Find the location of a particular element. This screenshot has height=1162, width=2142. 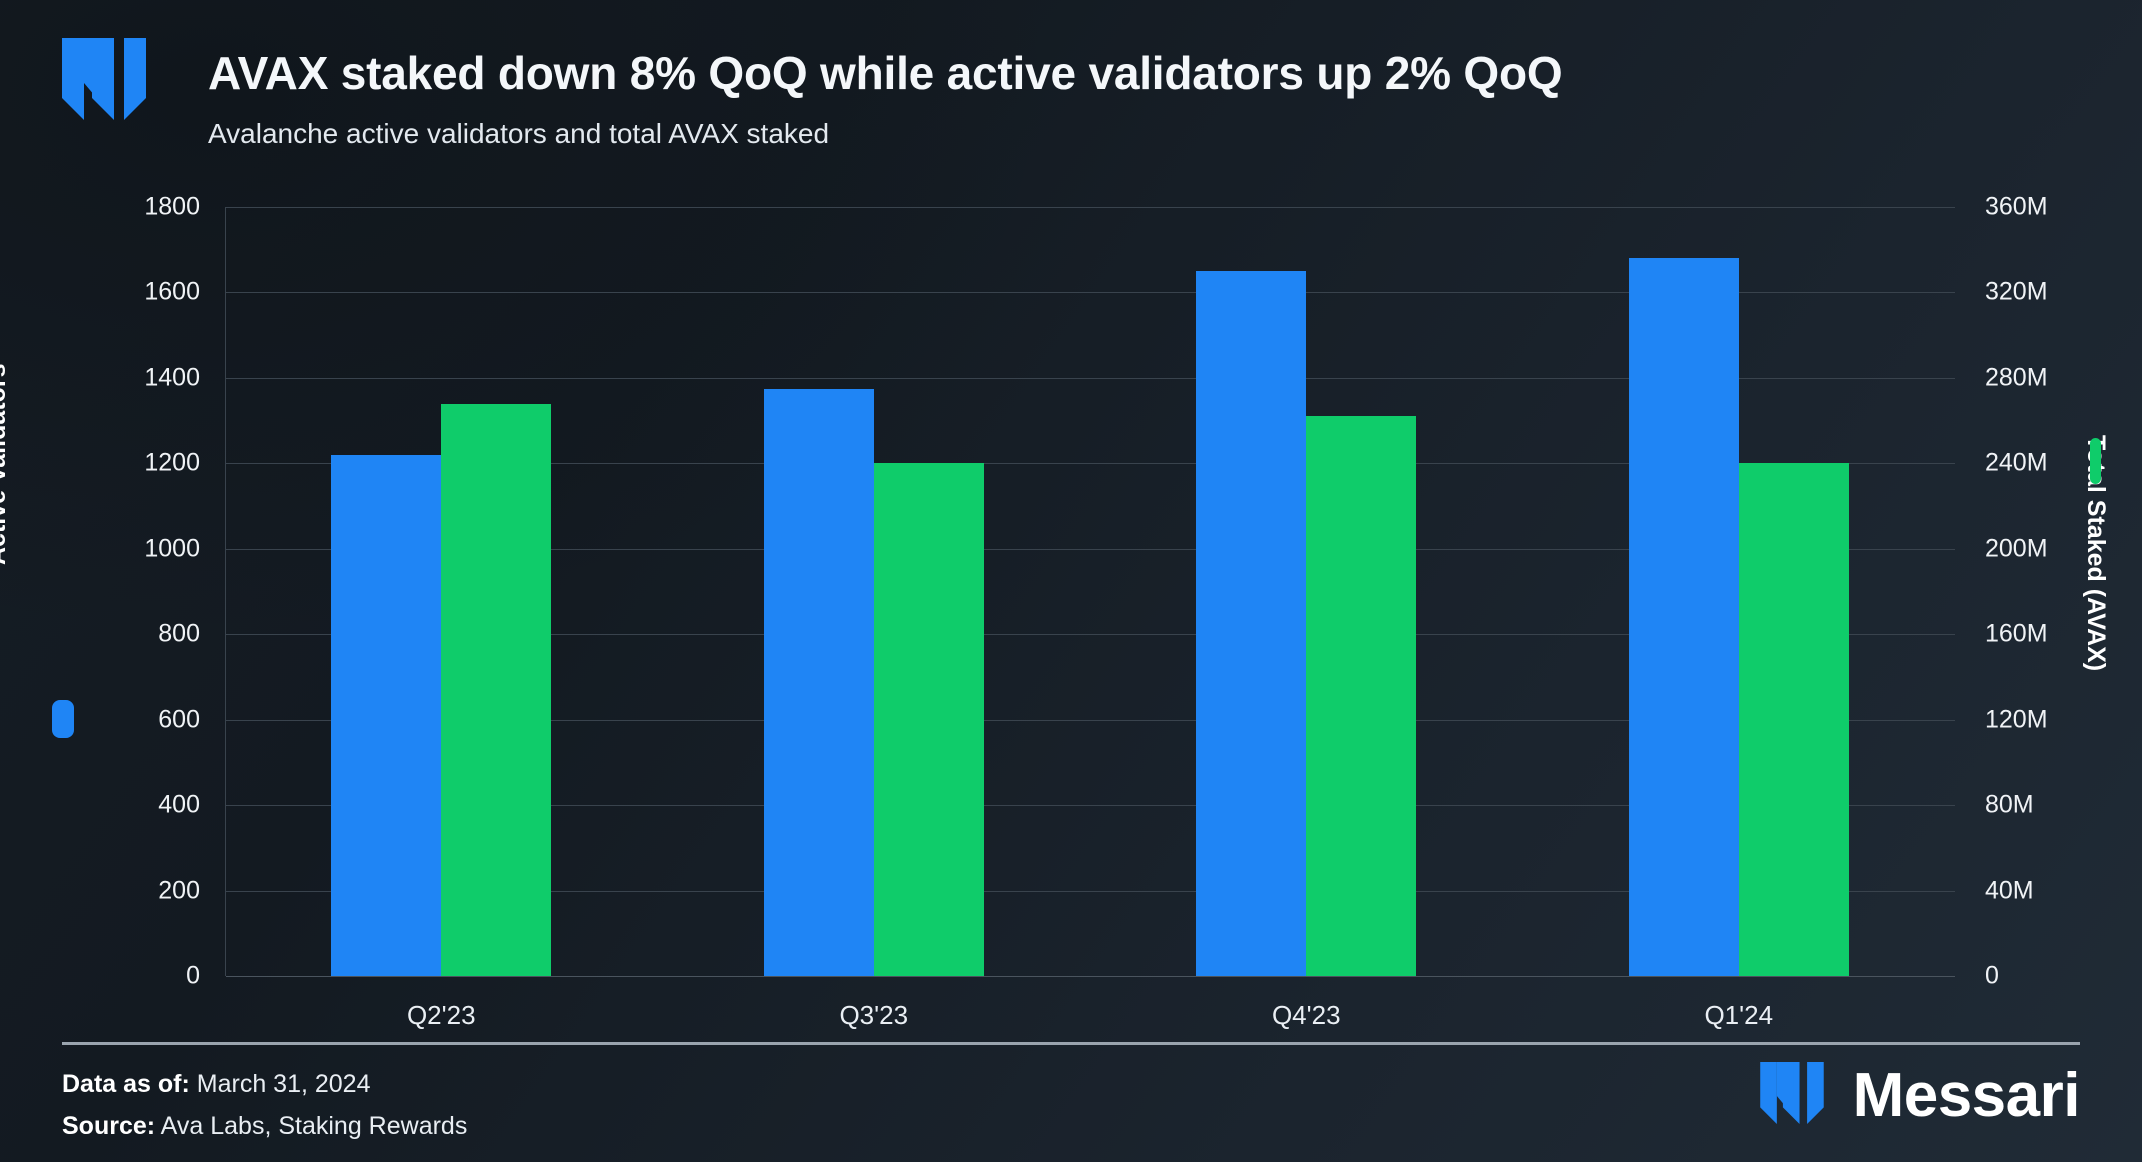

legend-marker-total-staked is located at coordinates (2095, 461).